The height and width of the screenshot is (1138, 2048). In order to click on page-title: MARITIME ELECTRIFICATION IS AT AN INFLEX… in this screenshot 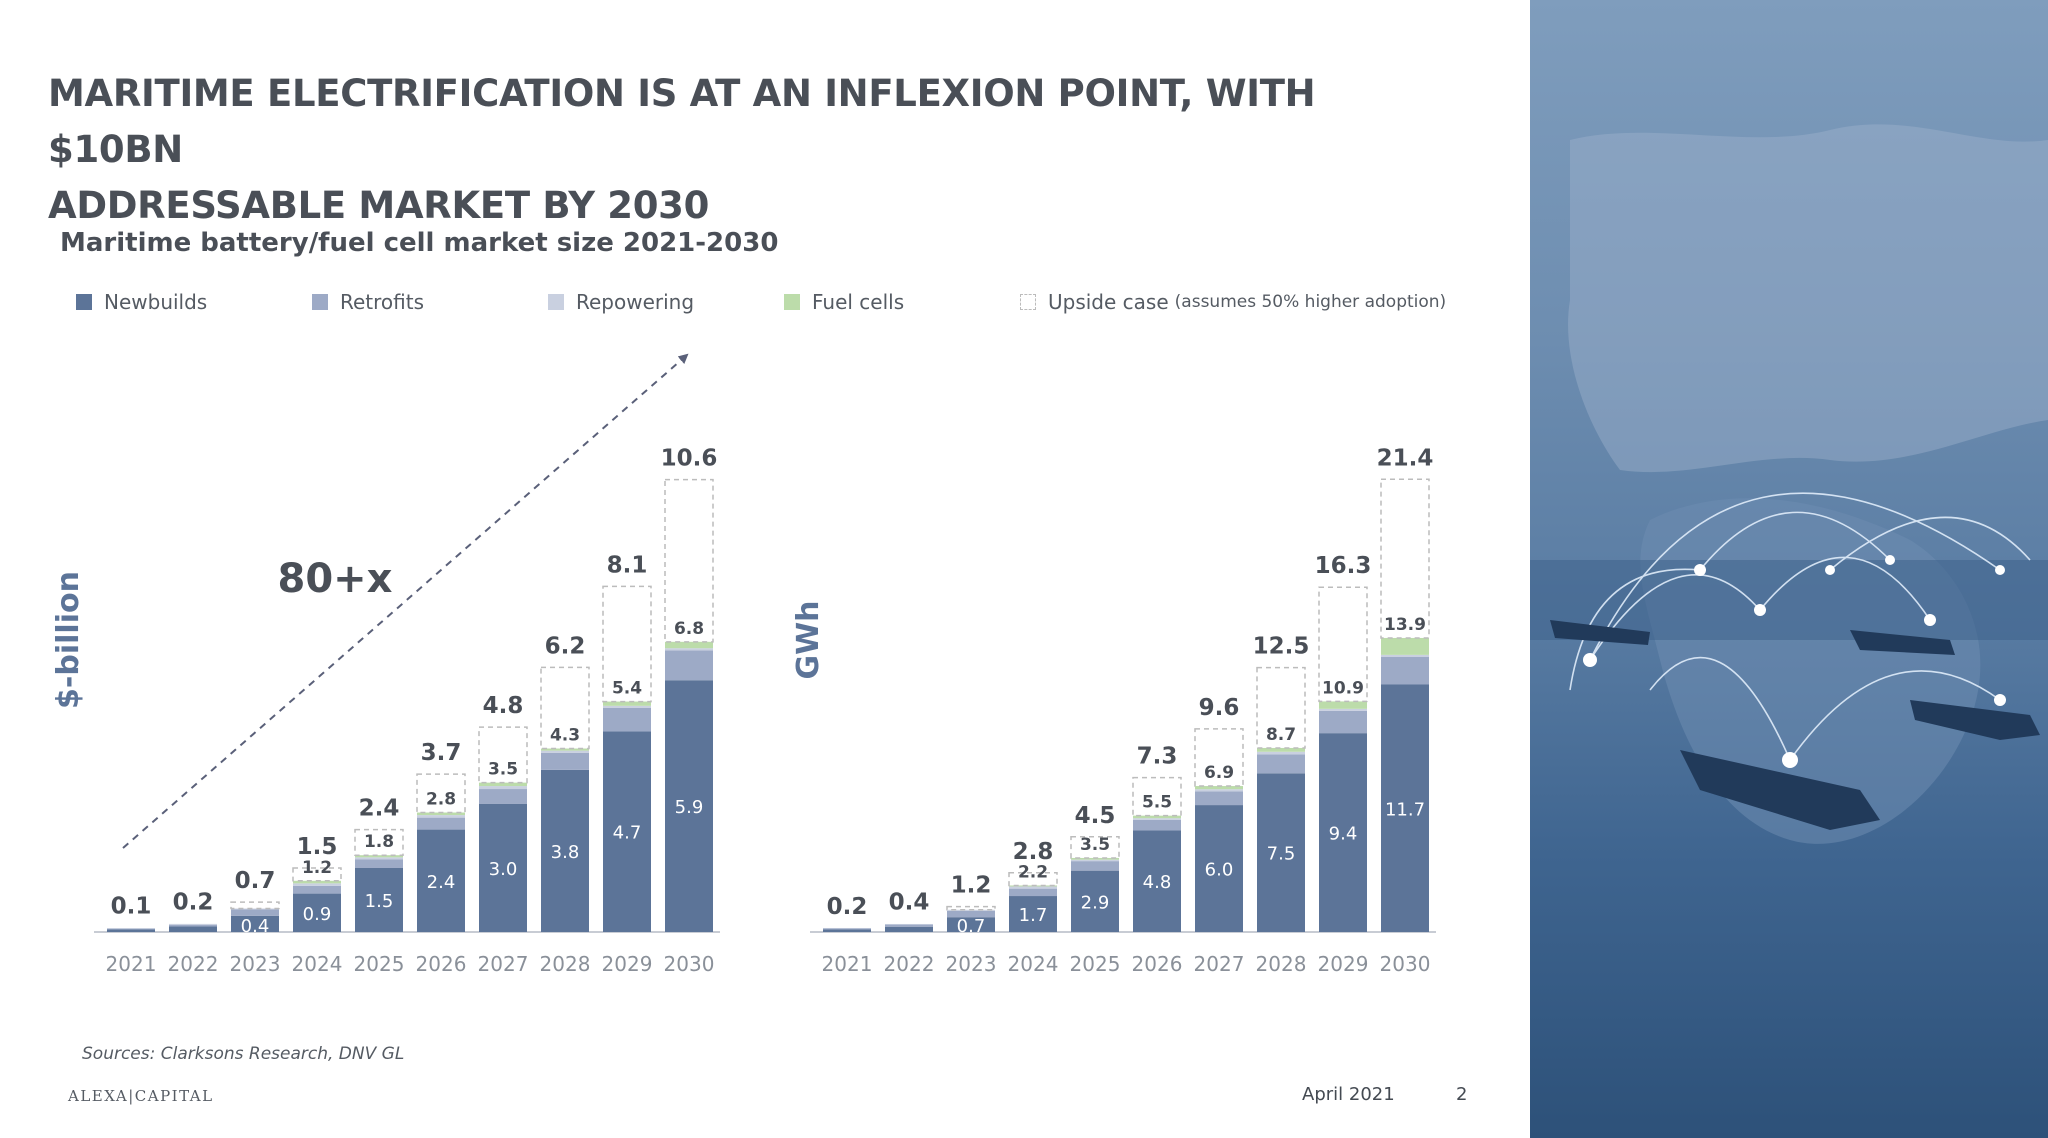, I will do `click(748, 150)`.